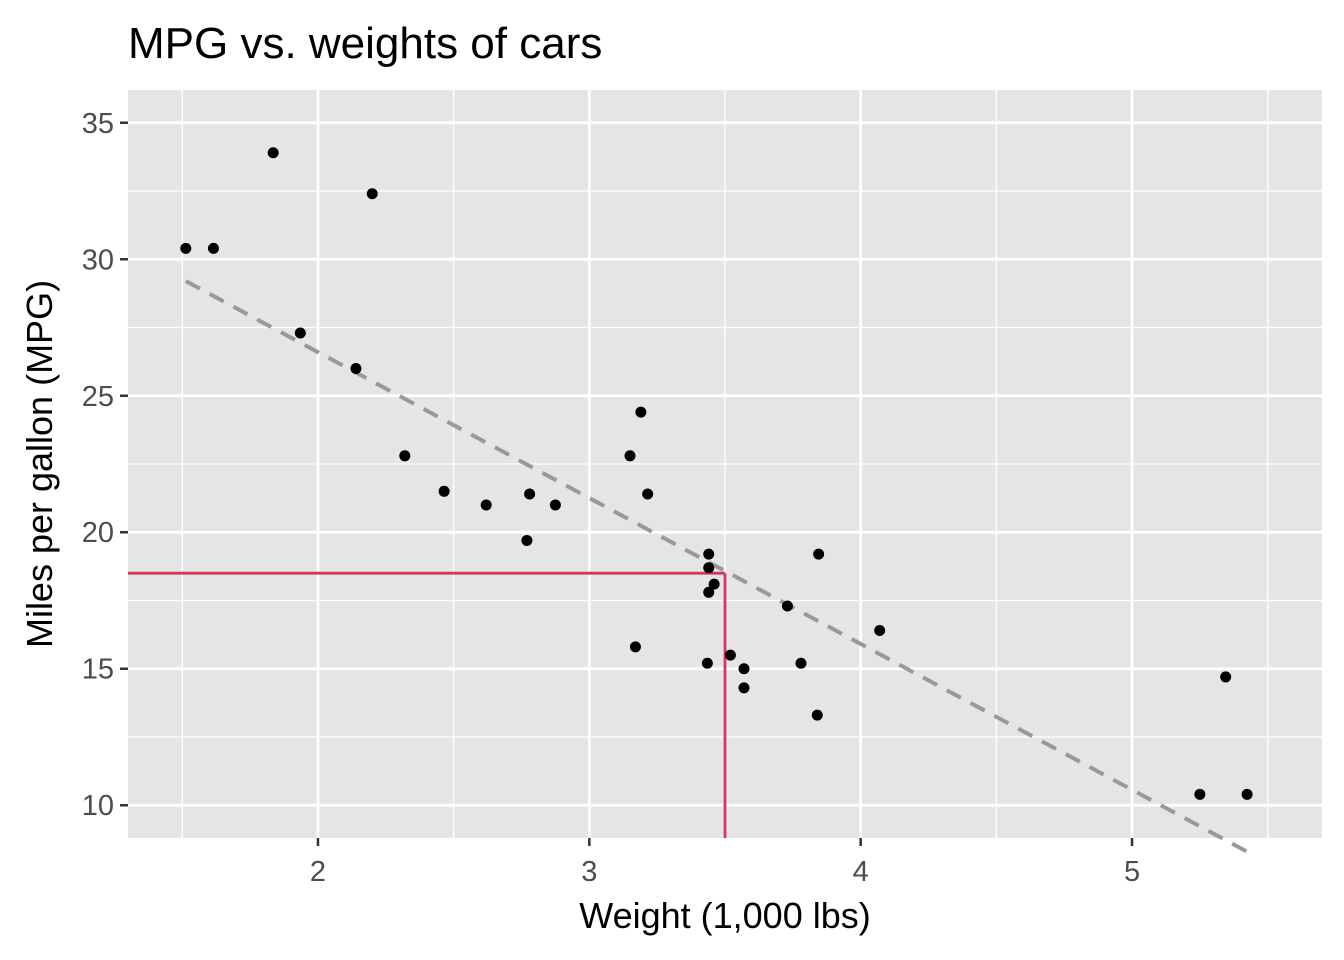 The height and width of the screenshot is (960, 1344). Describe the element at coordinates (861, 872) in the screenshot. I see `x-tick-label: 4` at that location.